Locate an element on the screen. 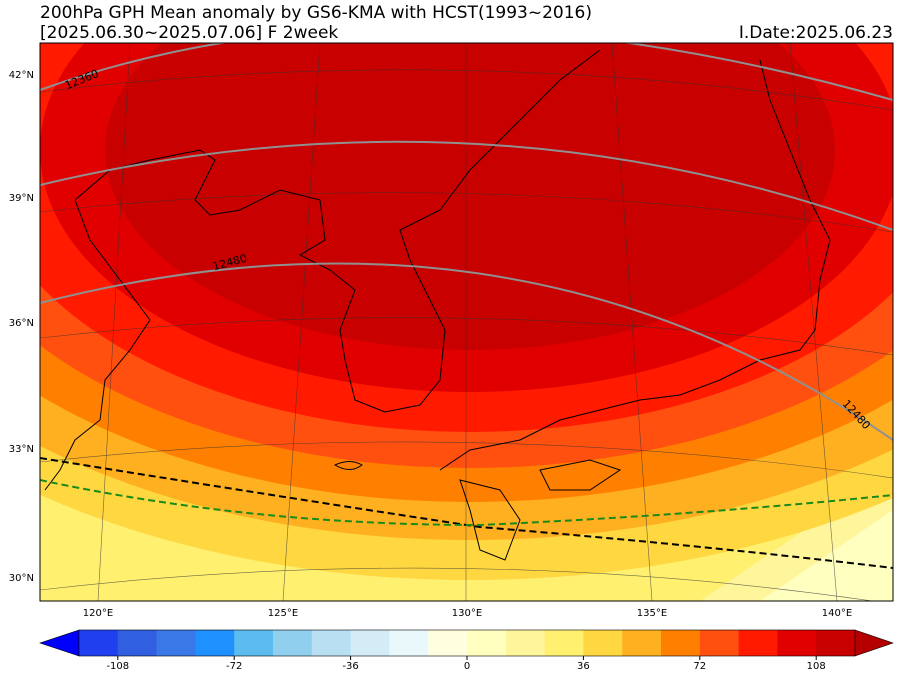 This screenshot has height=676, width=900. init-date: I.Date:2025.06.23 is located at coordinates (816, 33).